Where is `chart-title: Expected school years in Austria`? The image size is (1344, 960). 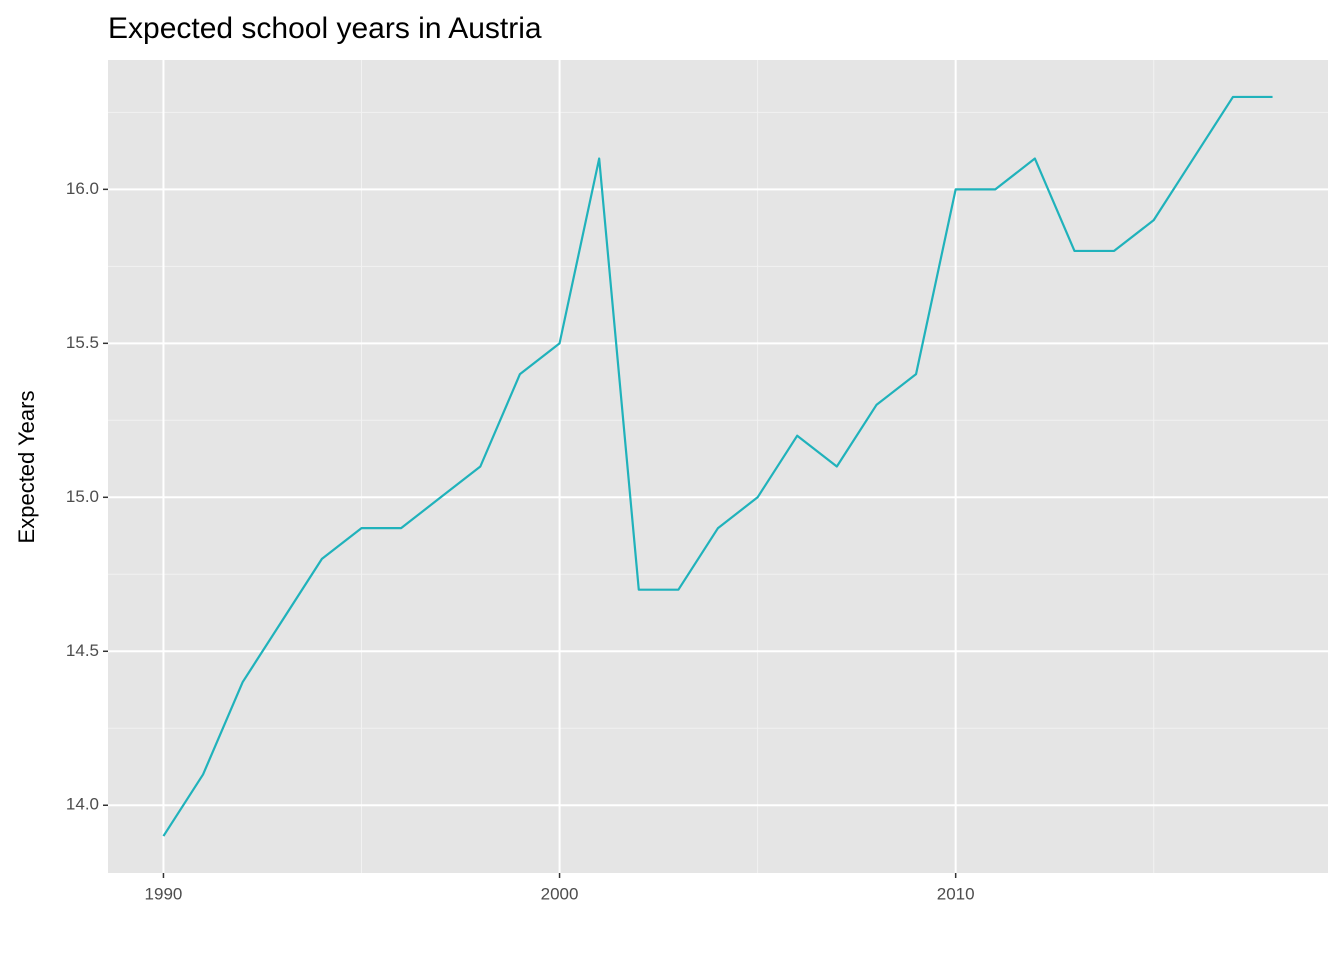
chart-title: Expected school years in Austria is located at coordinates (325, 28).